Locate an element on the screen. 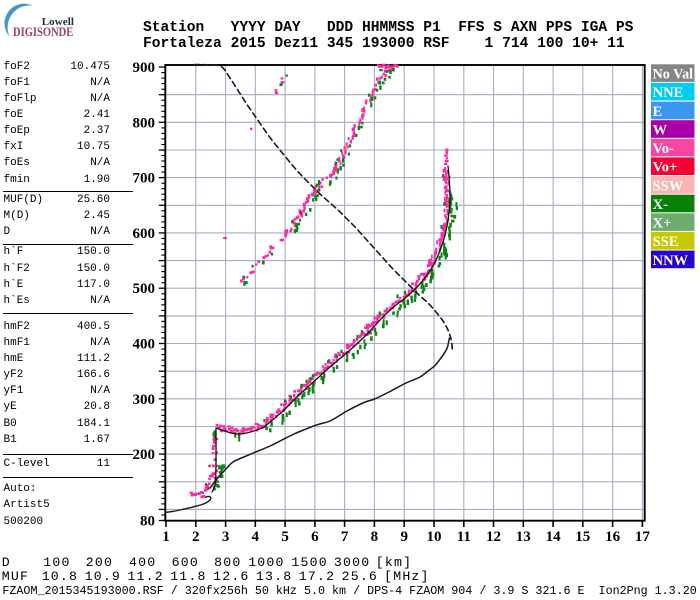  svg-text: 800 is located at coordinates (144, 123).